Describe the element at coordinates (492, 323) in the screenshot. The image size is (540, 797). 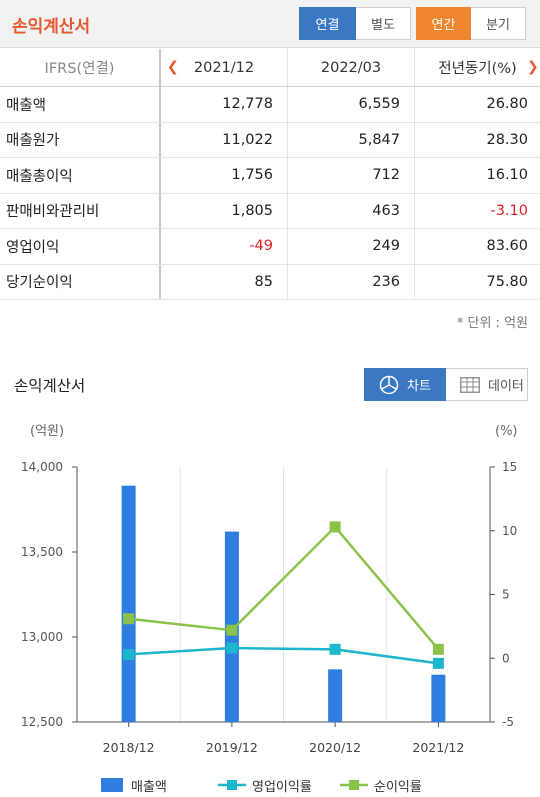
I see `unit-note: * 단위 : 억원` at that location.